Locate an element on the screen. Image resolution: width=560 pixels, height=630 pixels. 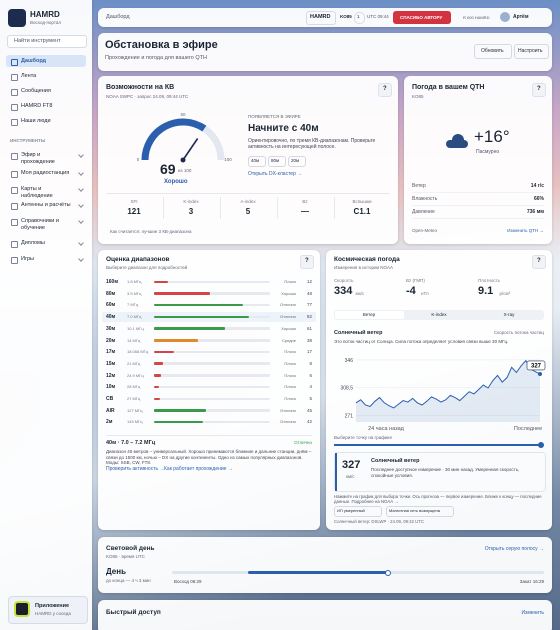
band-chip-label: 20м is located at coordinates (295, 160).